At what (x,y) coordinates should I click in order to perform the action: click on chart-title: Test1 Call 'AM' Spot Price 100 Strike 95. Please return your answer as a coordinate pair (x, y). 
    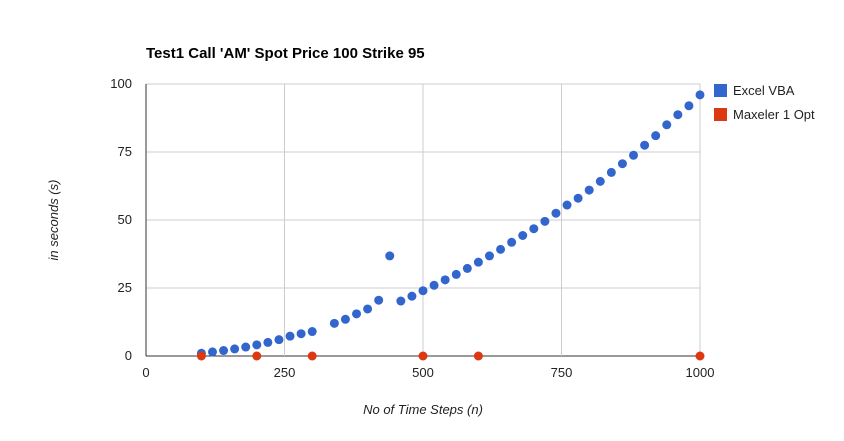
    Looking at the image, I should click on (285, 53).